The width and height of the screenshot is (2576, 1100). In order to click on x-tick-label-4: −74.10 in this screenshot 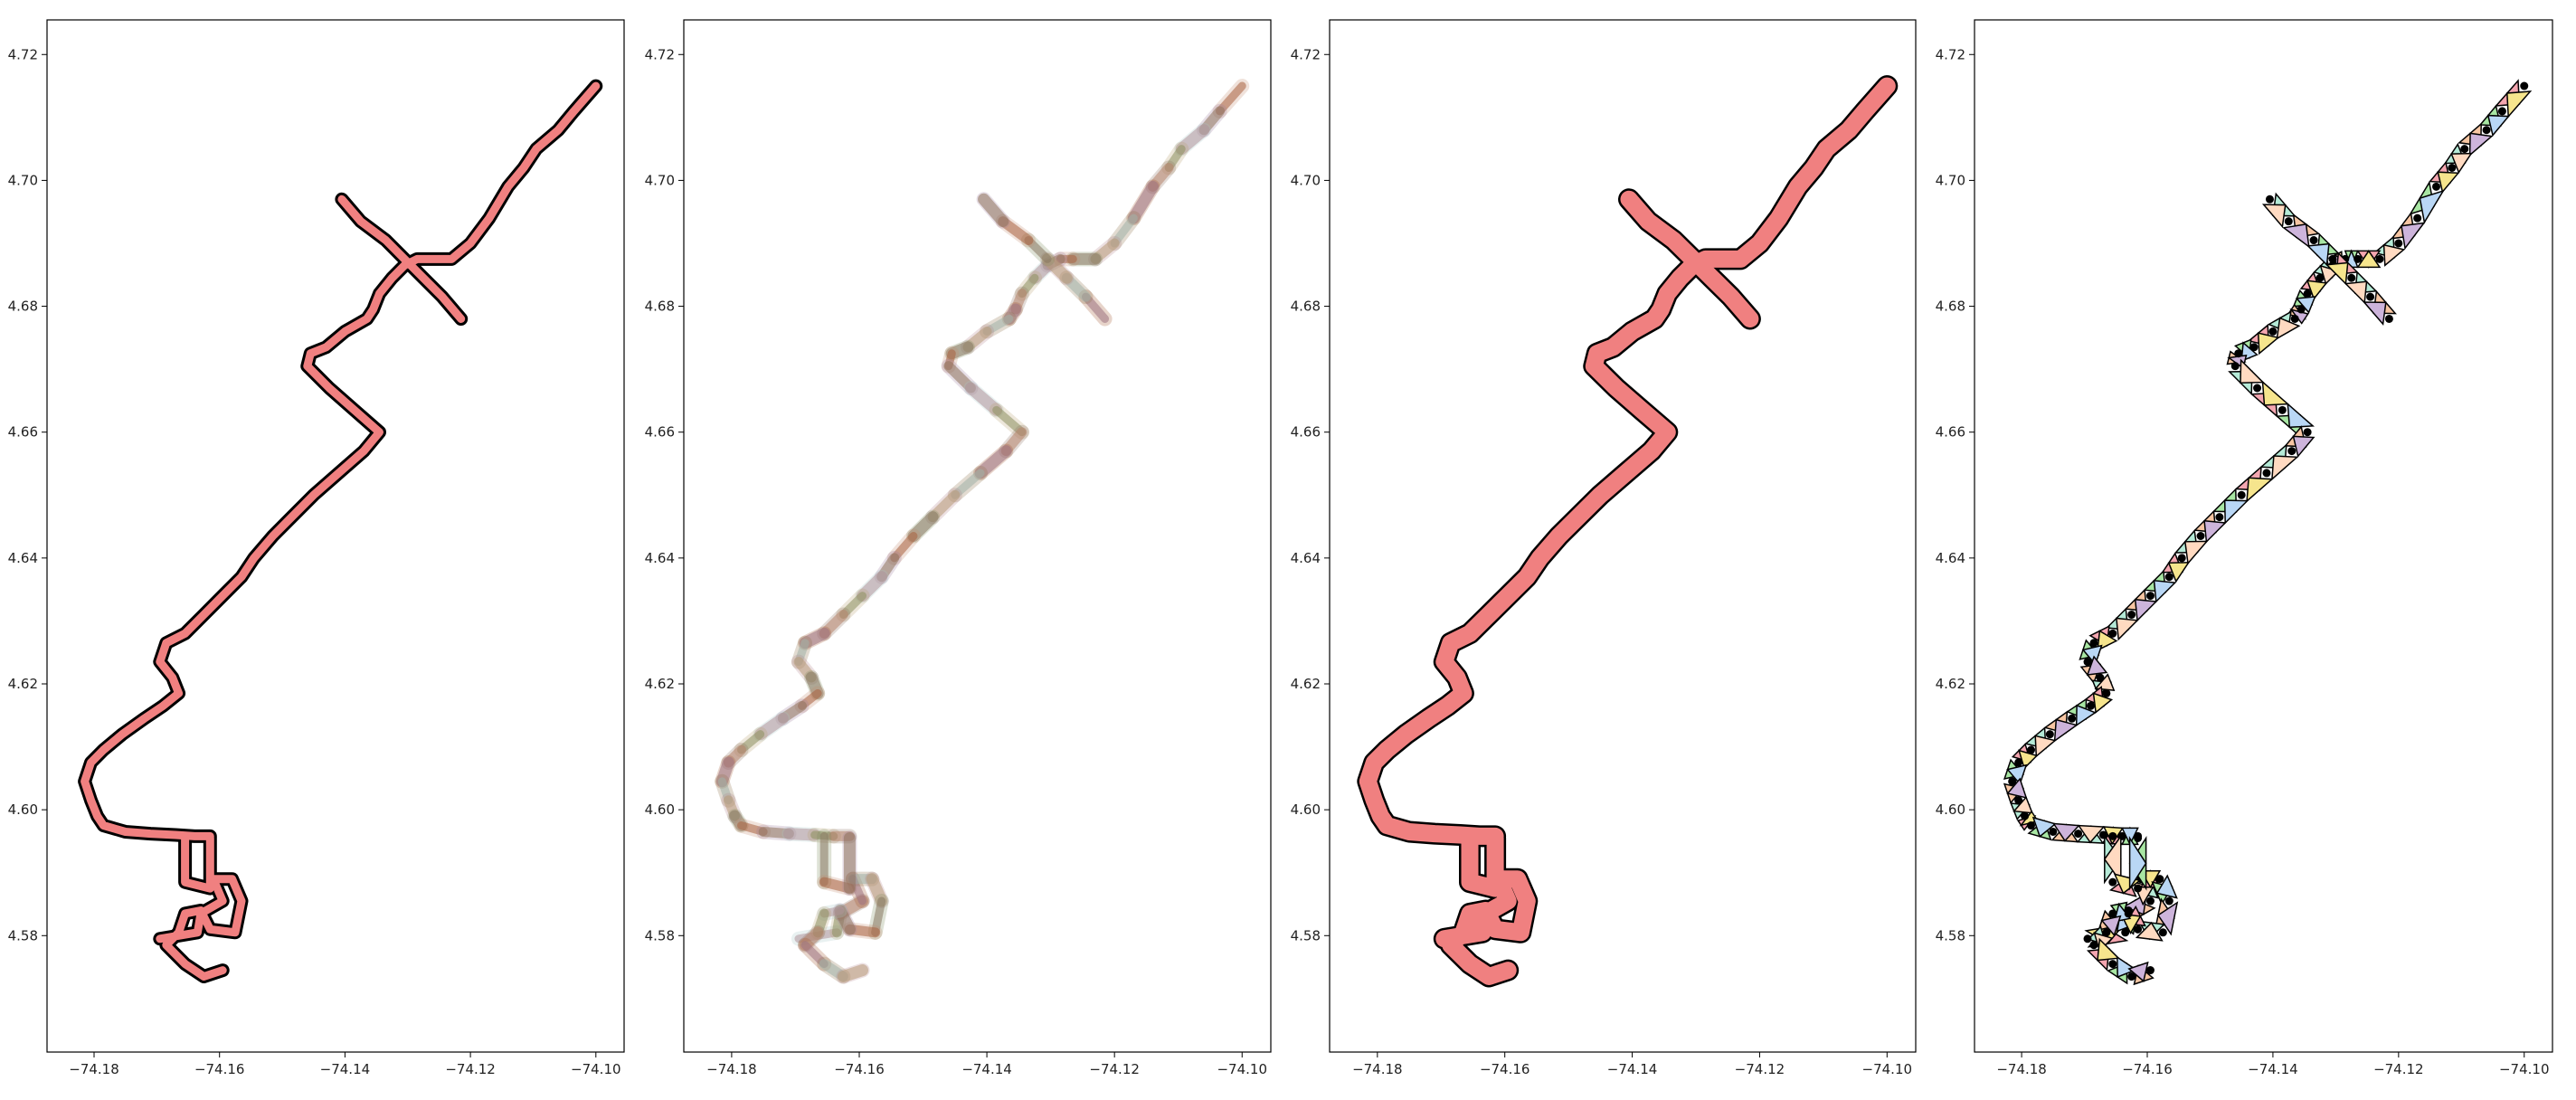, I will do `click(2524, 1069)`.